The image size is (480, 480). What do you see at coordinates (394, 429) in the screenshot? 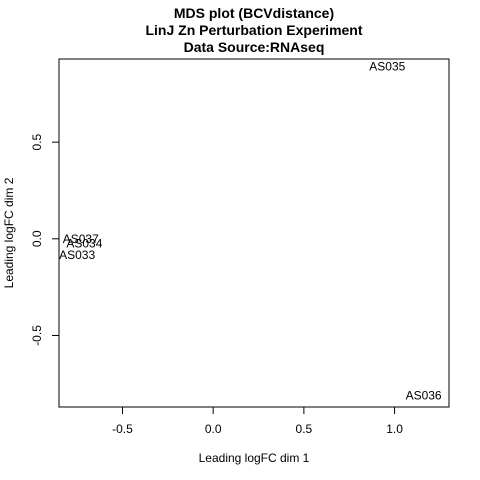
I see `x-tick-label: 1.0` at bounding box center [394, 429].